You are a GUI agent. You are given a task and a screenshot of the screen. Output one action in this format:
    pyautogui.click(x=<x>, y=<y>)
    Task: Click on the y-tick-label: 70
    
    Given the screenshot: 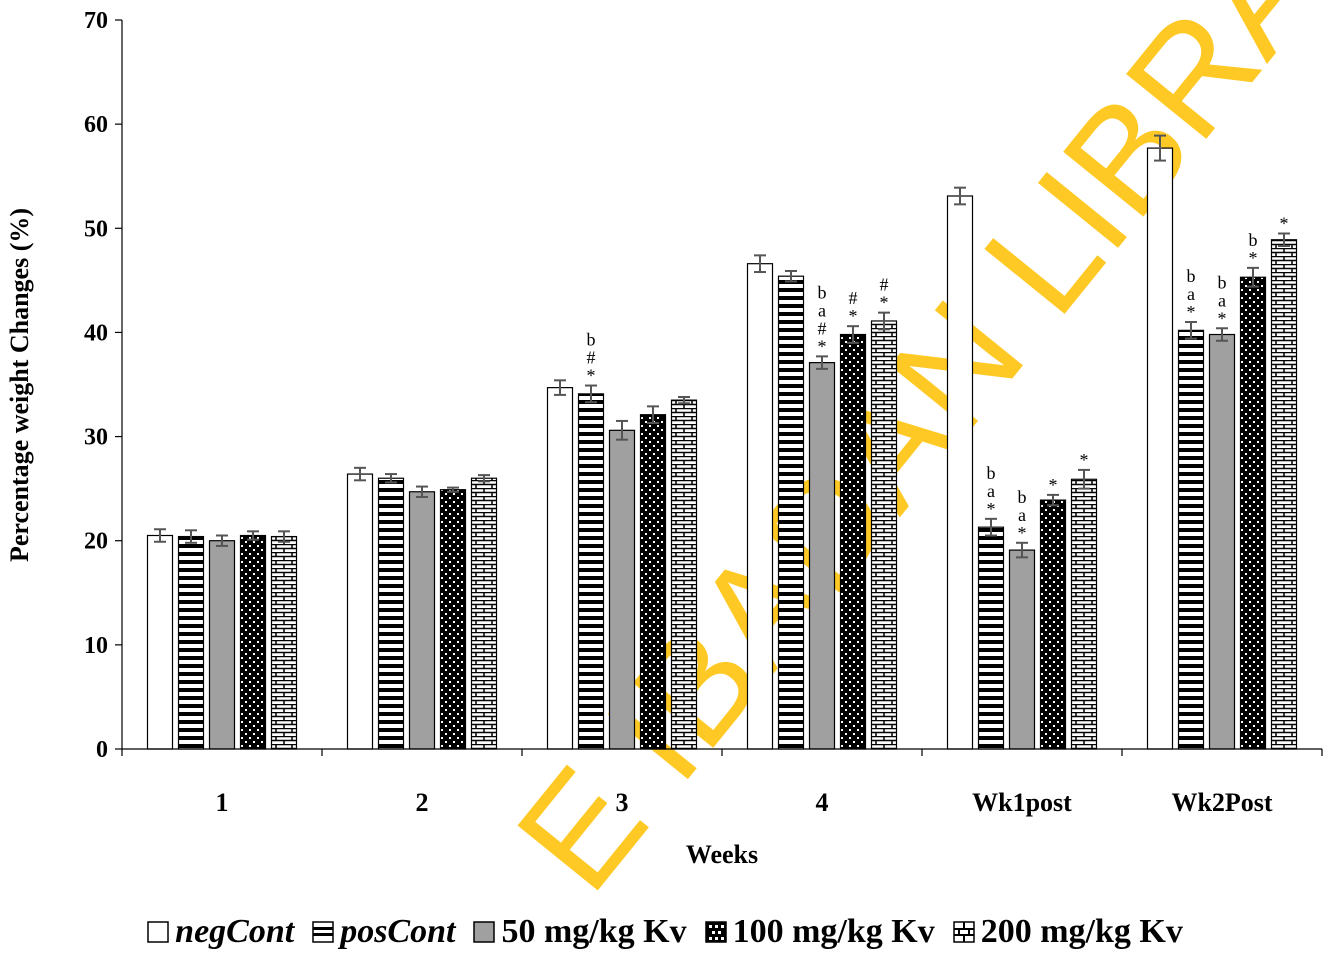 What is the action you would take?
    pyautogui.click(x=96, y=21)
    